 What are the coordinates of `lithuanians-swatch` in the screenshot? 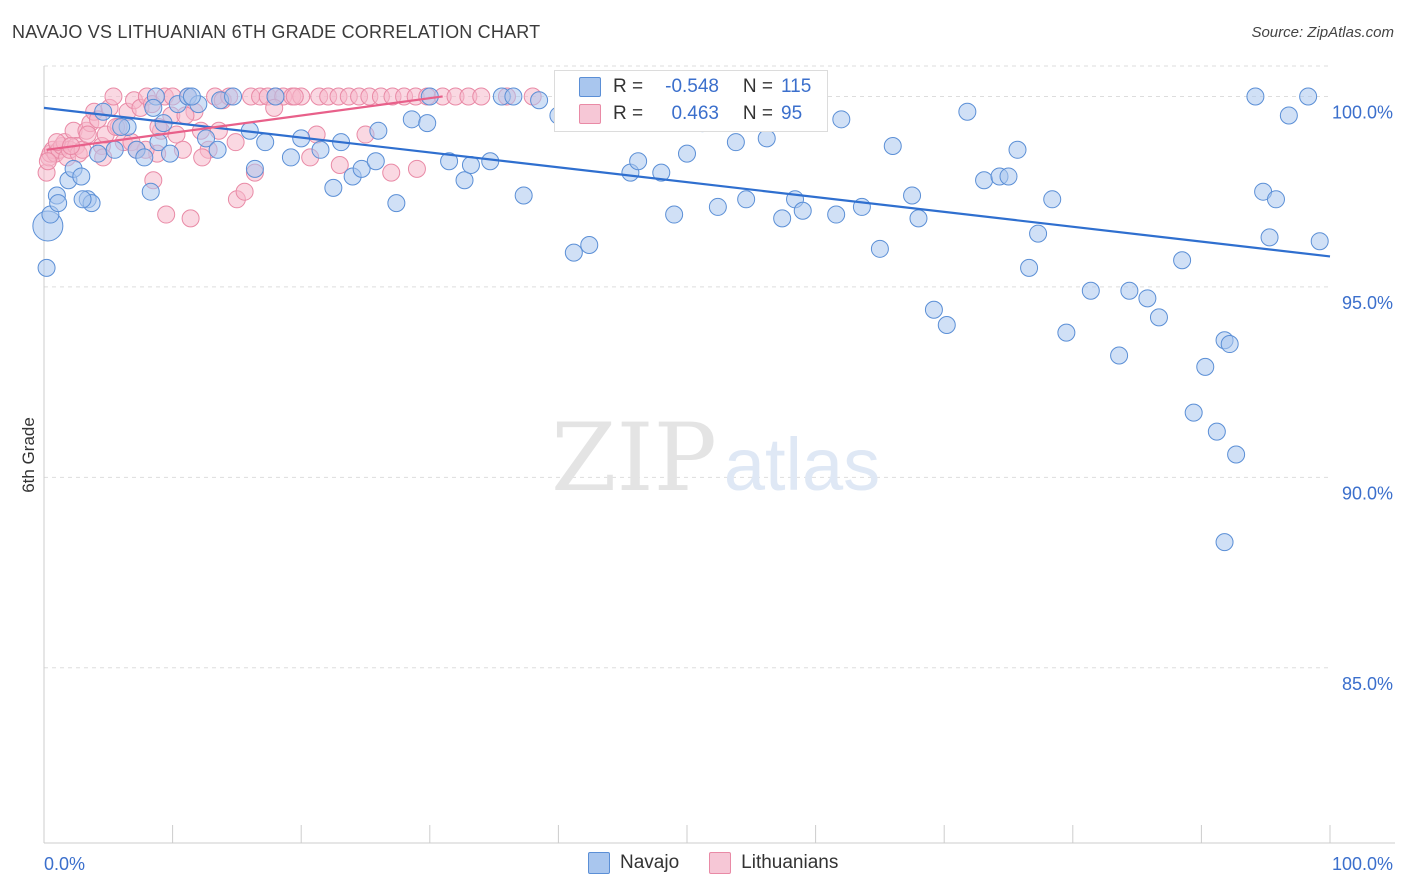 It's located at (590, 114).